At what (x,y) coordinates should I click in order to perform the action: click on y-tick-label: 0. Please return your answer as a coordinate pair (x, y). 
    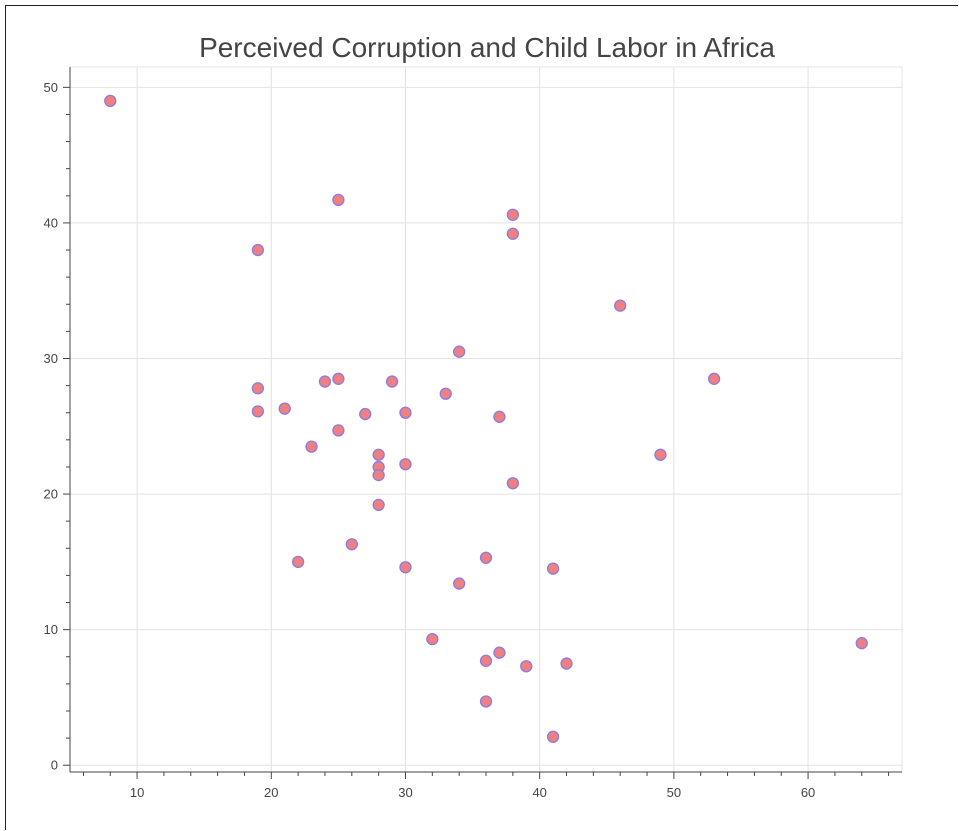
    Looking at the image, I should click on (54, 765).